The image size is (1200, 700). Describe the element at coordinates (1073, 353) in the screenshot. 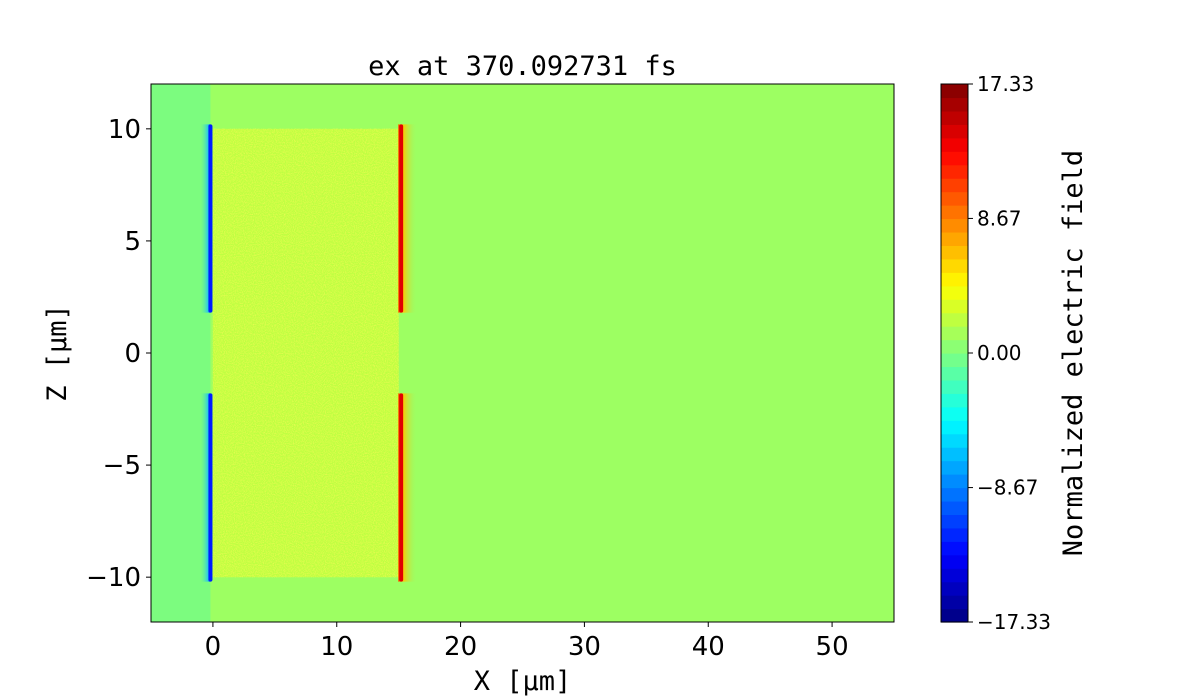

I see `colorbar-label: Normalized electric field` at that location.